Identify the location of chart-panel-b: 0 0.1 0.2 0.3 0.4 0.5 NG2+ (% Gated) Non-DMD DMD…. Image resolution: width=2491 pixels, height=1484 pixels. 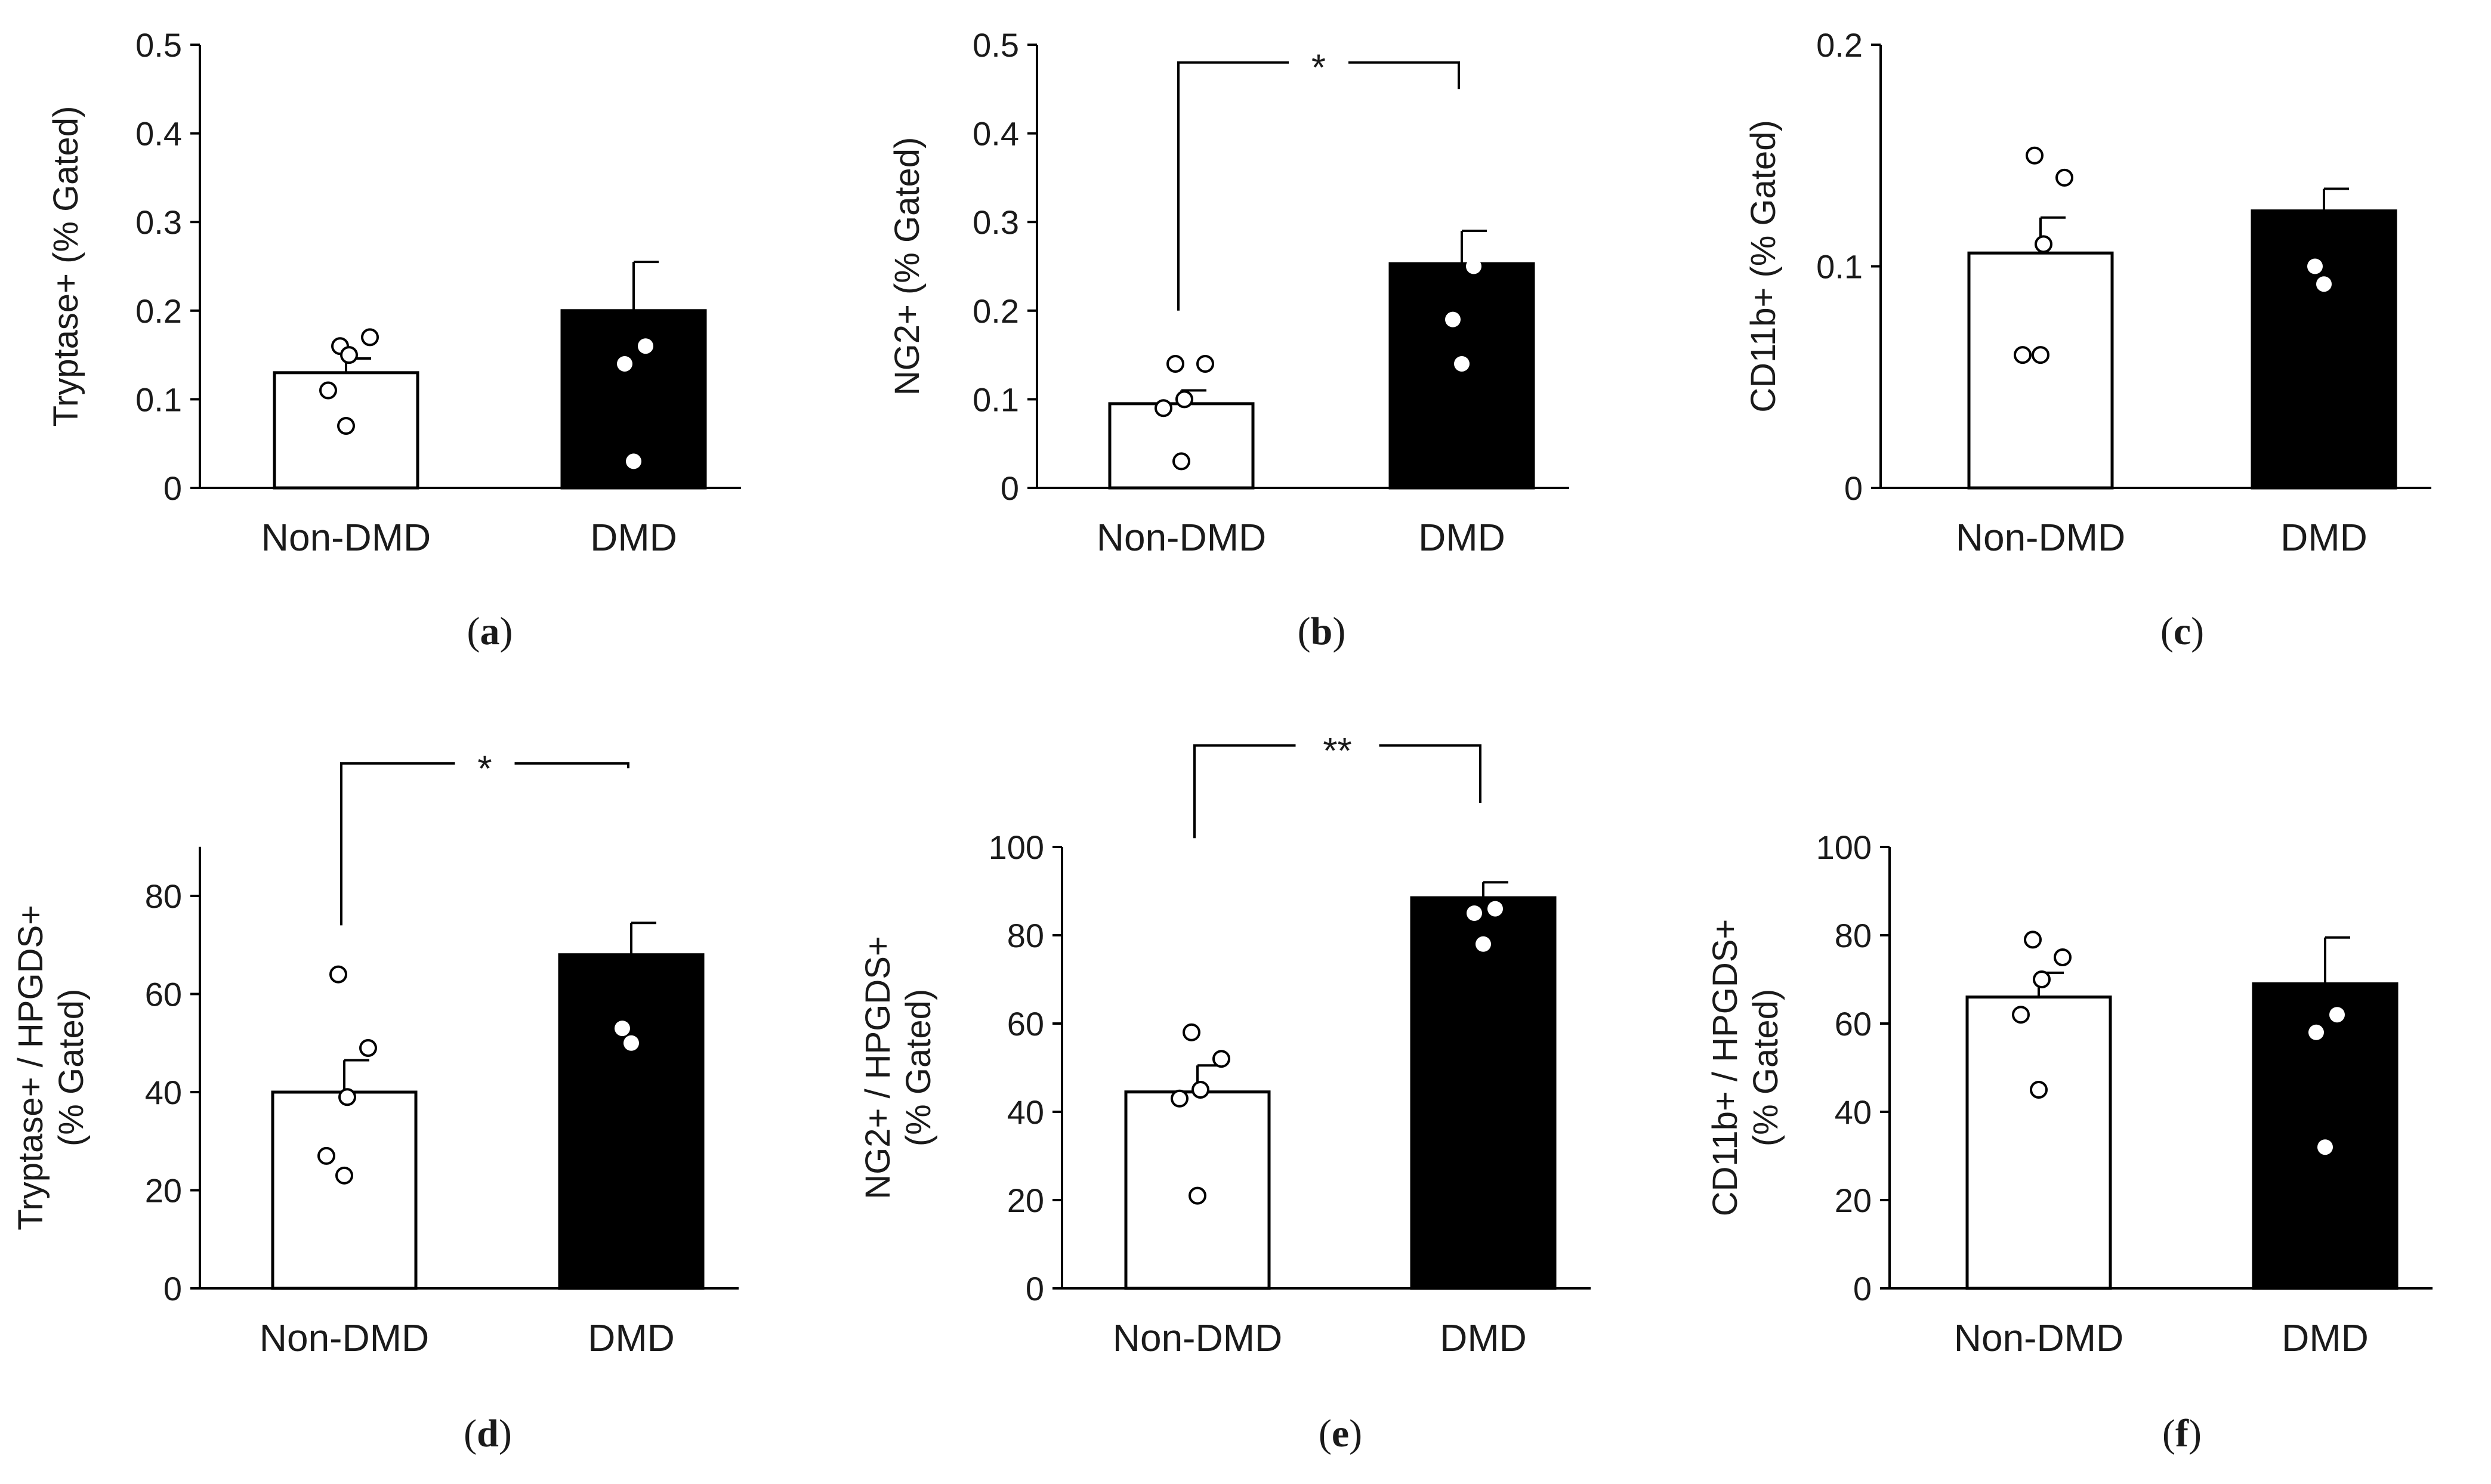
(1229, 339).